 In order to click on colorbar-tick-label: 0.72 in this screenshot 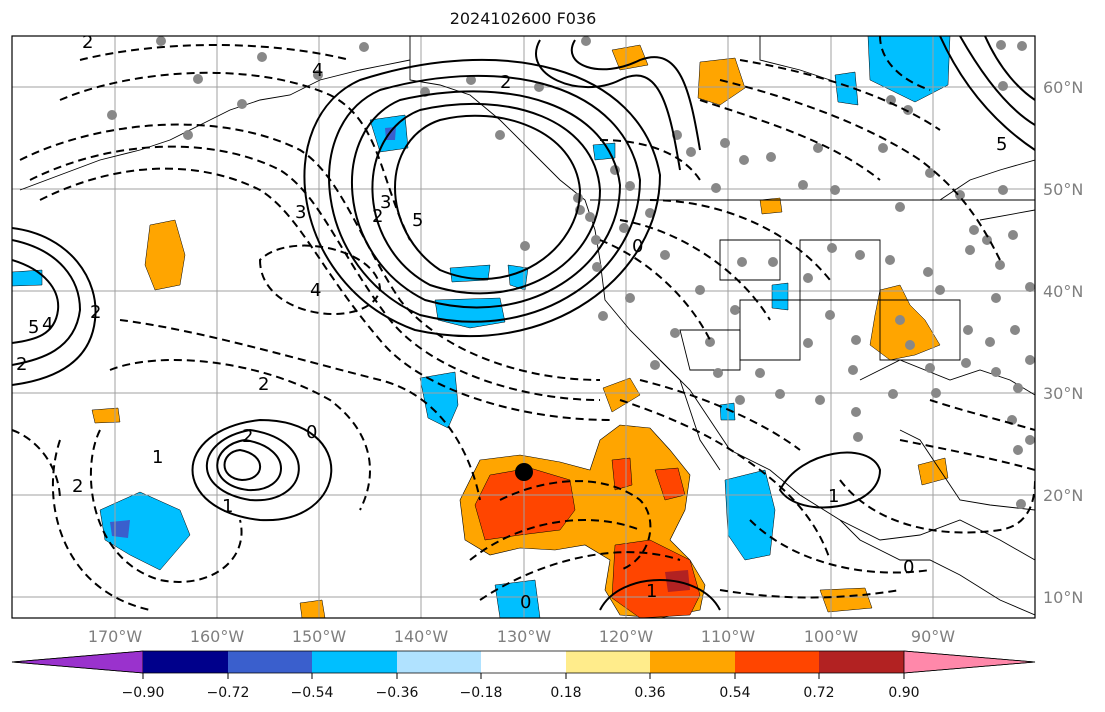, I will do `click(818, 693)`.